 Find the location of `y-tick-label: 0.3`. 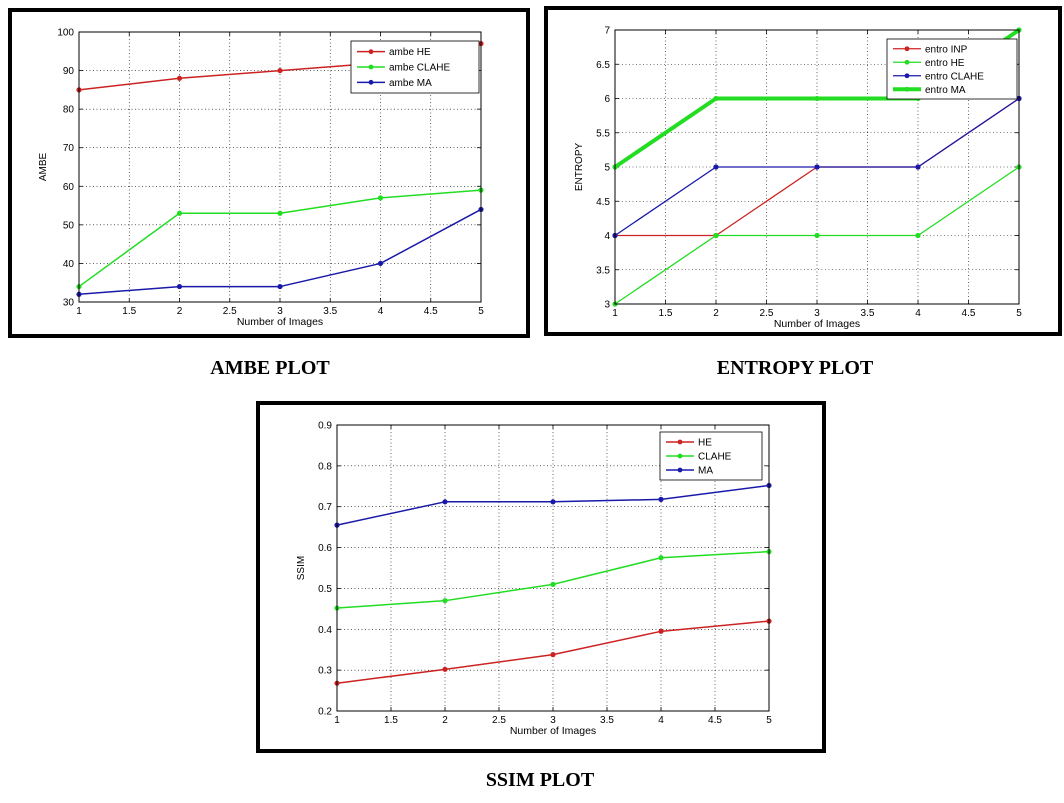

y-tick-label: 0.3 is located at coordinates (325, 671).